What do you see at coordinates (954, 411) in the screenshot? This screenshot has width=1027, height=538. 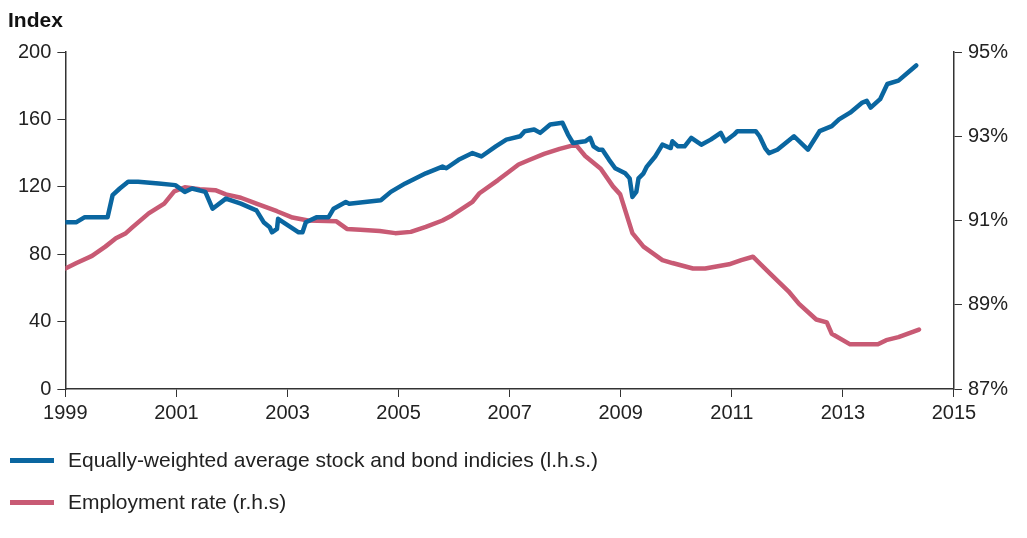 I see `x-tick-label: 2015` at bounding box center [954, 411].